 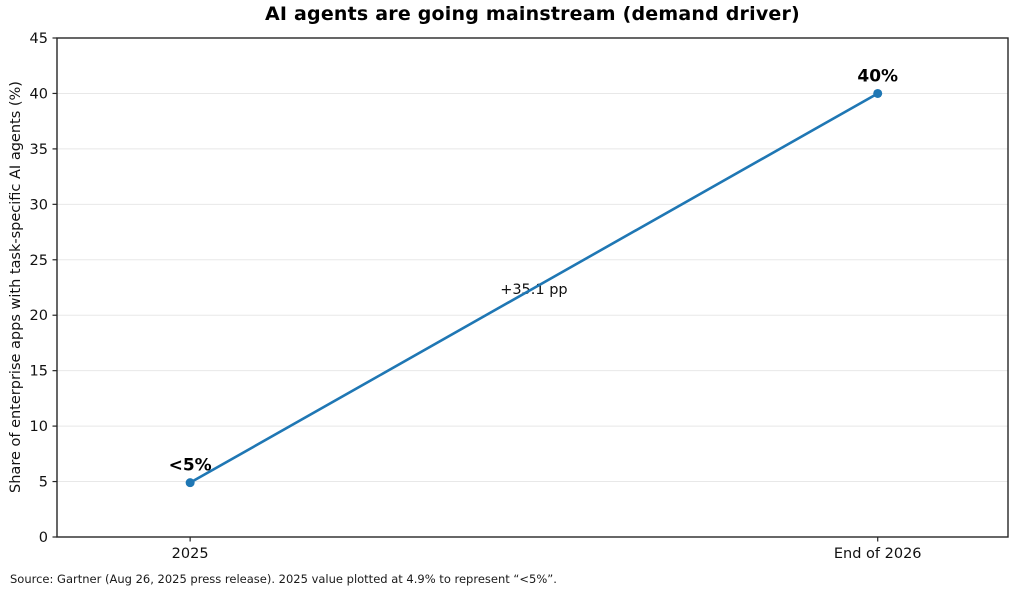 What do you see at coordinates (39, 205) in the screenshot?
I see `y-tick-label: 30` at bounding box center [39, 205].